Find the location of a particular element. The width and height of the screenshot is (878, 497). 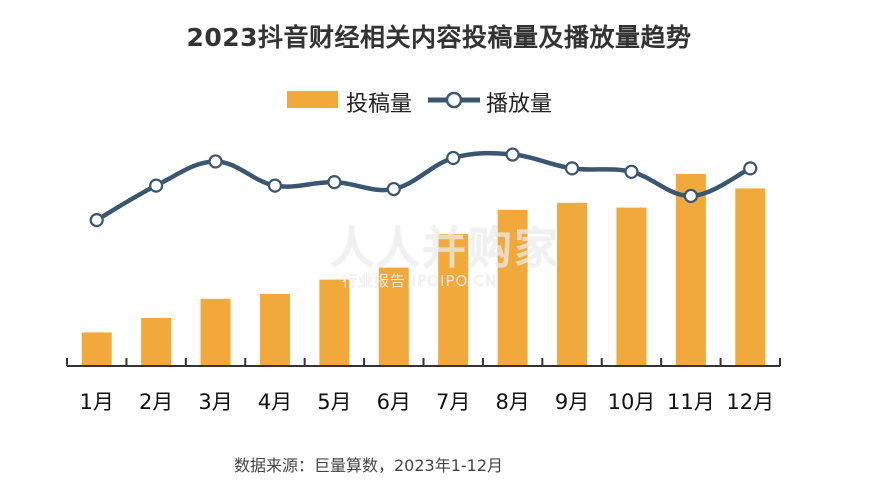

legend-bar-label: 投稿量 is located at coordinates (379, 104).